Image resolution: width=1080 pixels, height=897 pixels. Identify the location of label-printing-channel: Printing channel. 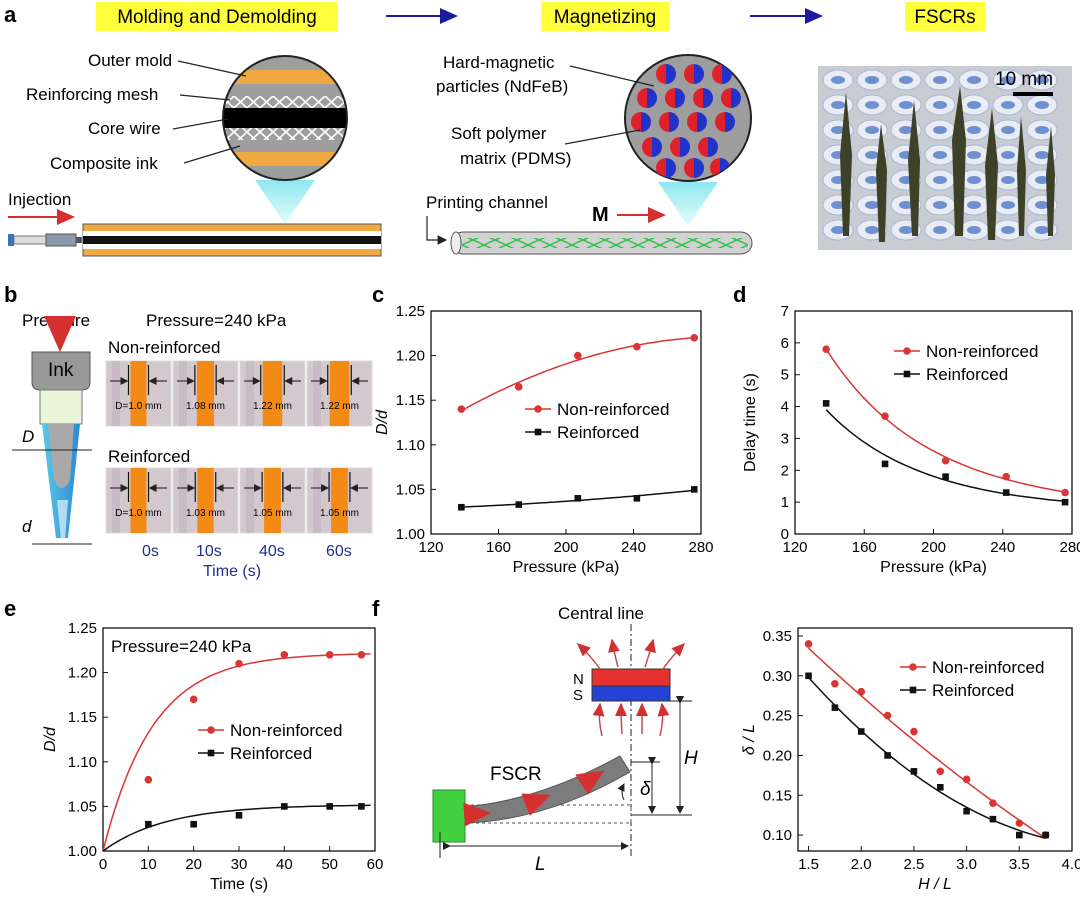
(487, 202).